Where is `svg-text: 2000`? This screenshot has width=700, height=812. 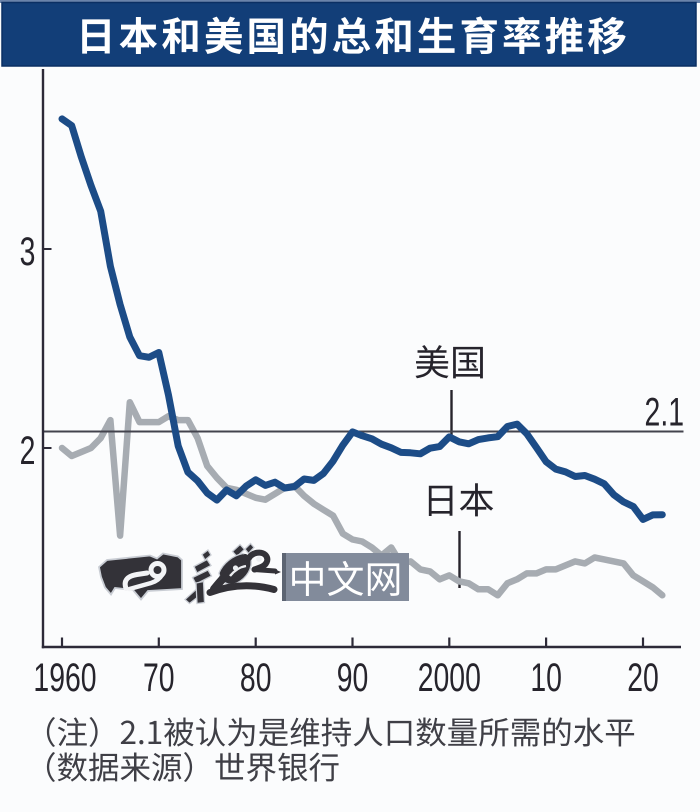 svg-text: 2000 is located at coordinates (449, 678).